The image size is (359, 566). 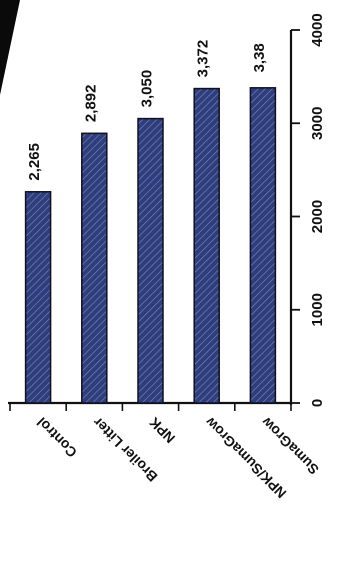 What do you see at coordinates (317, 309) in the screenshot?
I see `value-tick-label: 1000` at bounding box center [317, 309].